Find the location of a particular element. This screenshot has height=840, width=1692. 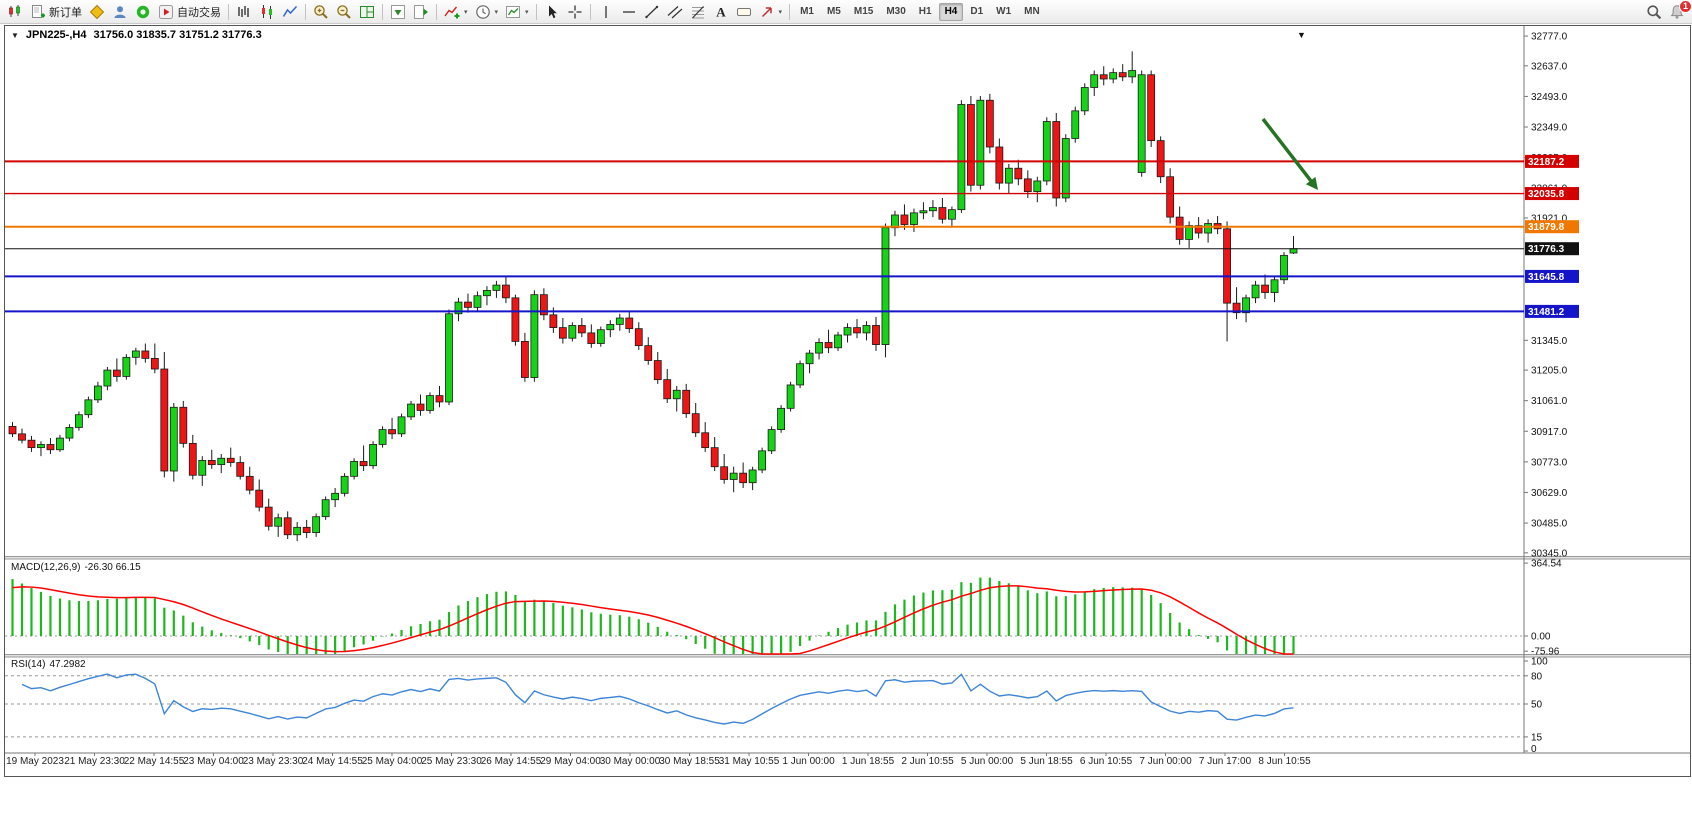

price-tick: 32493.0 is located at coordinates (1549, 97).